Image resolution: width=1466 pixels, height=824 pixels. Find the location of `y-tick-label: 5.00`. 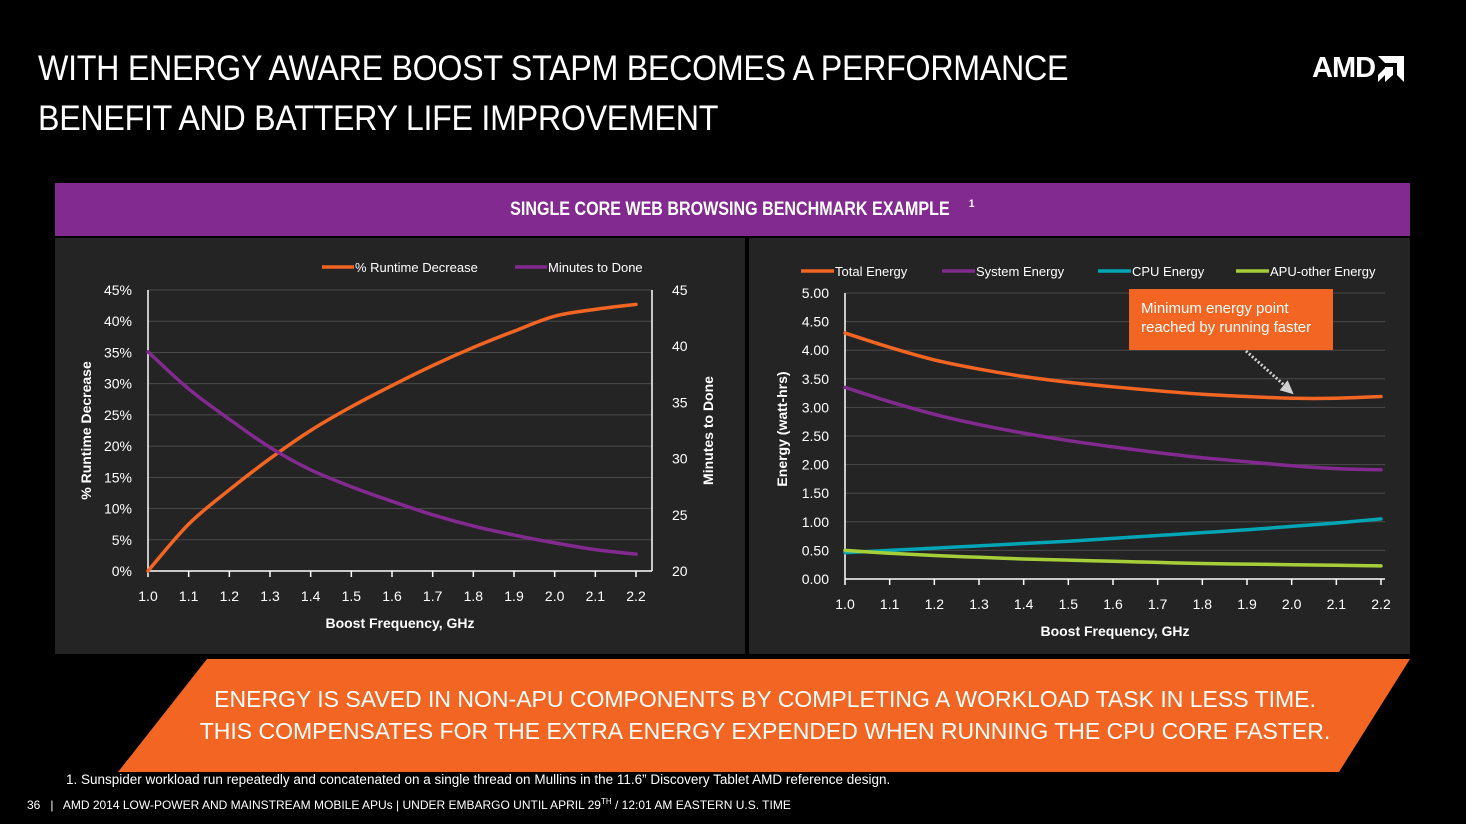

y-tick-label: 5.00 is located at coordinates (815, 293).